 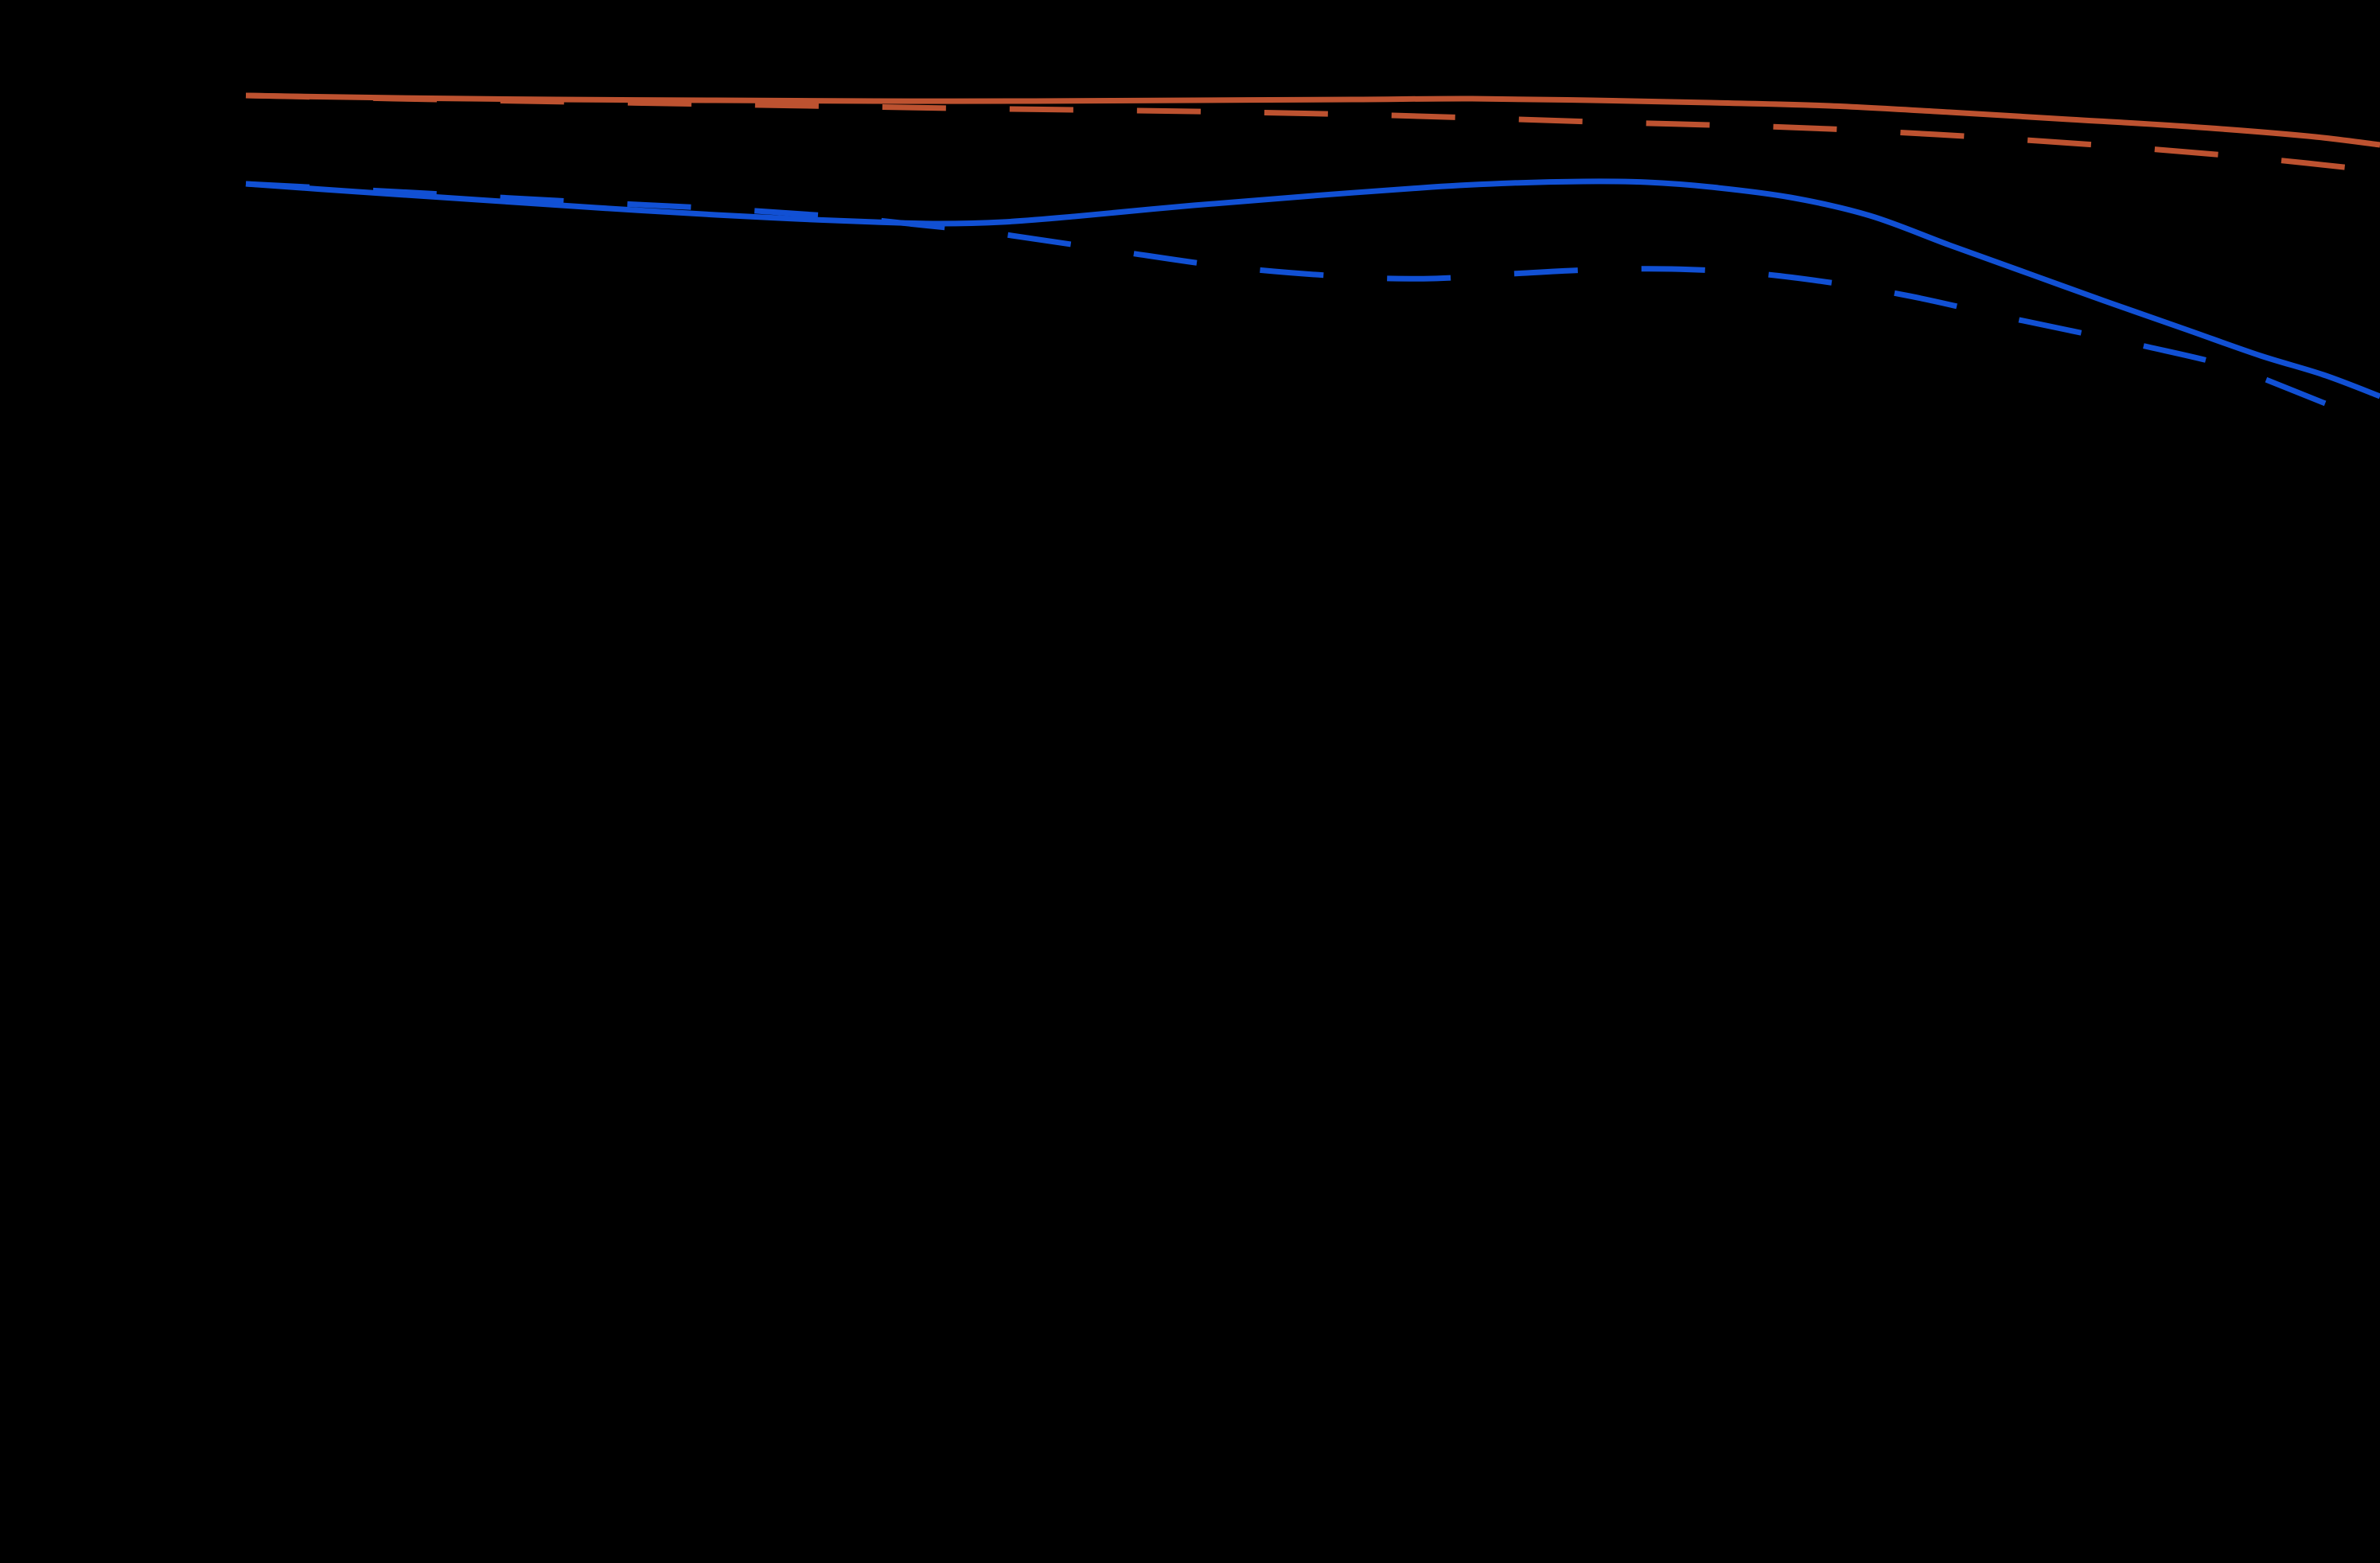 What do you see at coordinates (1312, 289) in the screenshot?
I see `series-blue-solid-line` at bounding box center [1312, 289].